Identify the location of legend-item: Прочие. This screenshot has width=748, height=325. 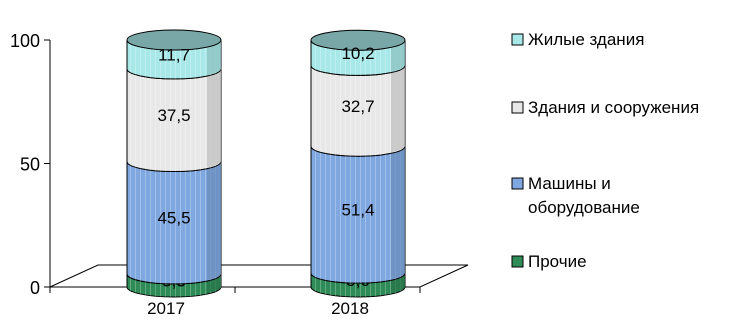
(549, 261).